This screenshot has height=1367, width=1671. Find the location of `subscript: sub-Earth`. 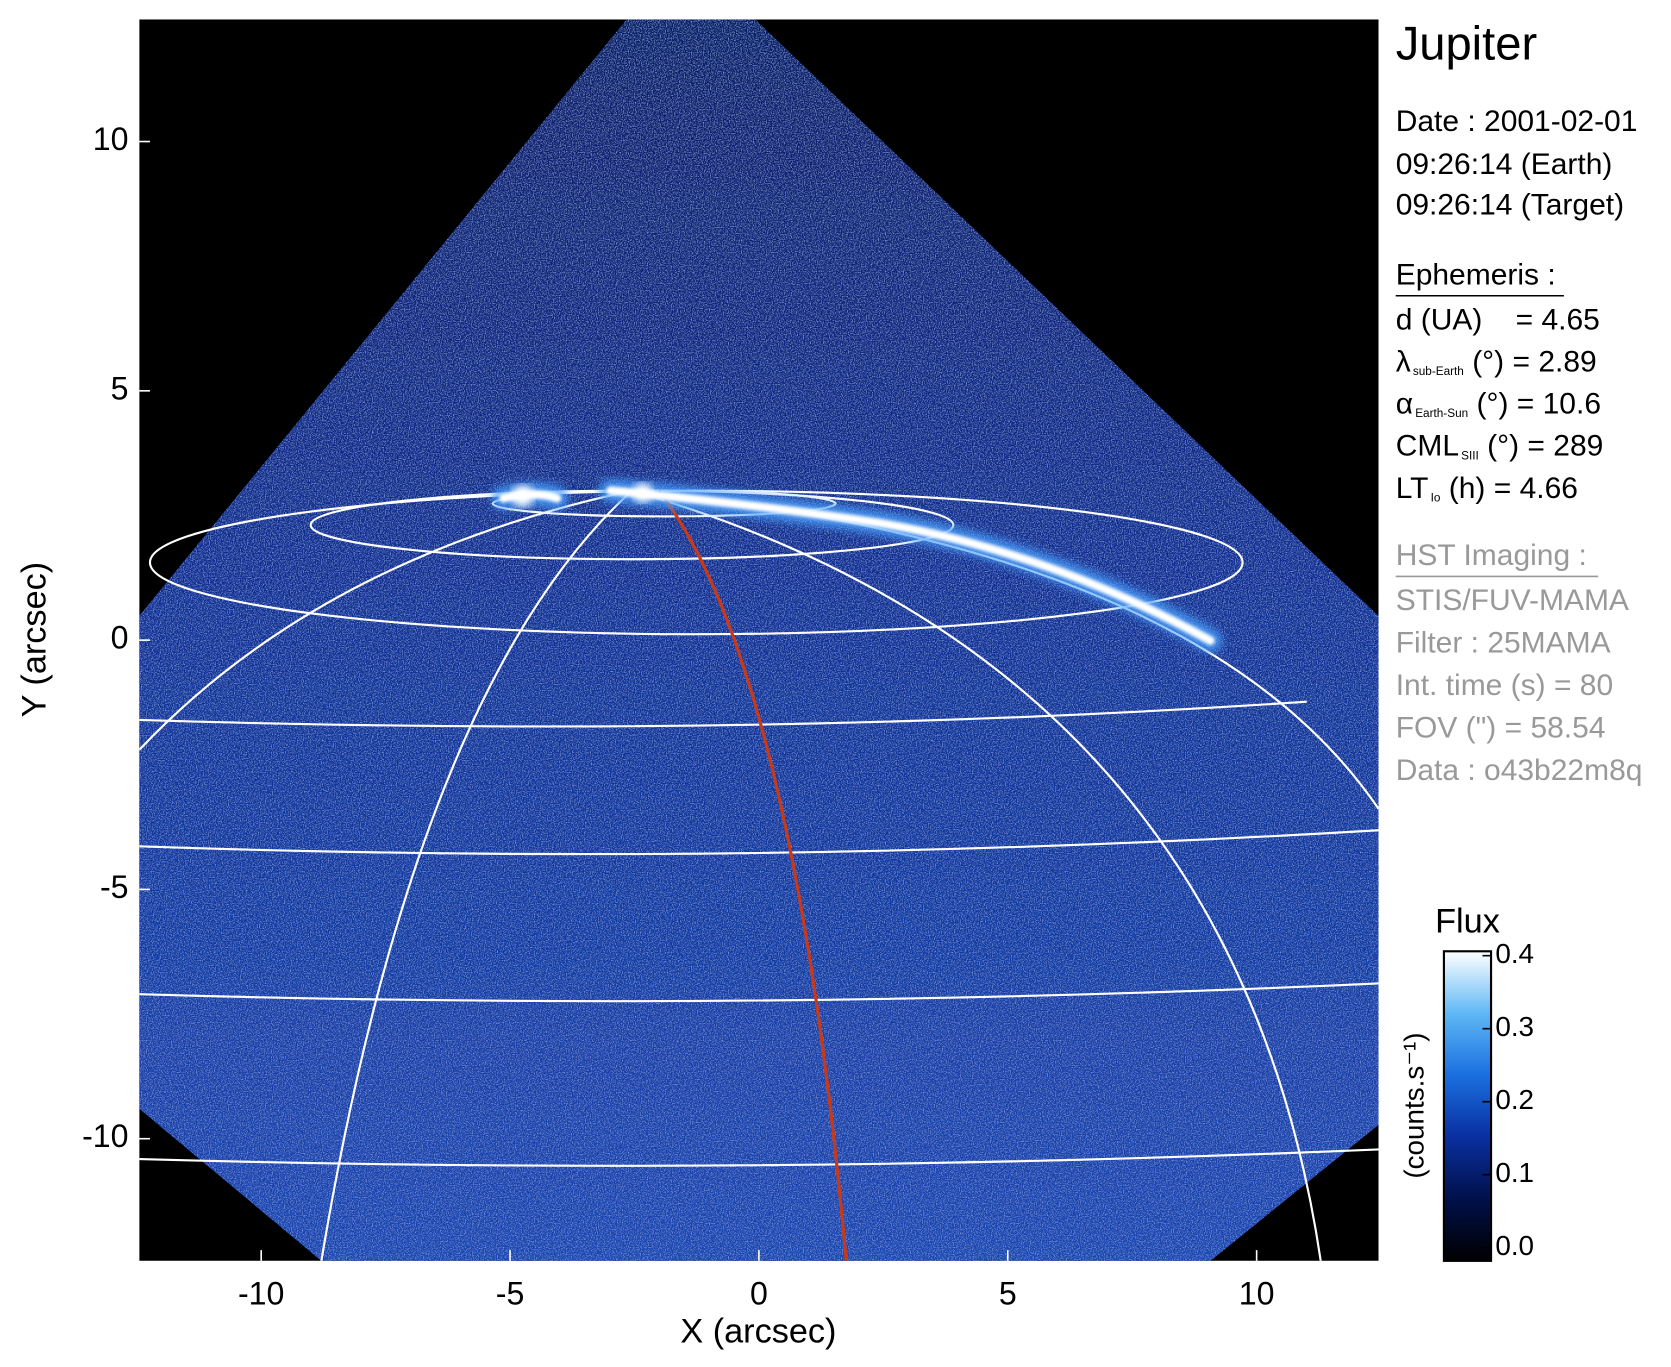

subscript: sub-Earth is located at coordinates (1438, 371).